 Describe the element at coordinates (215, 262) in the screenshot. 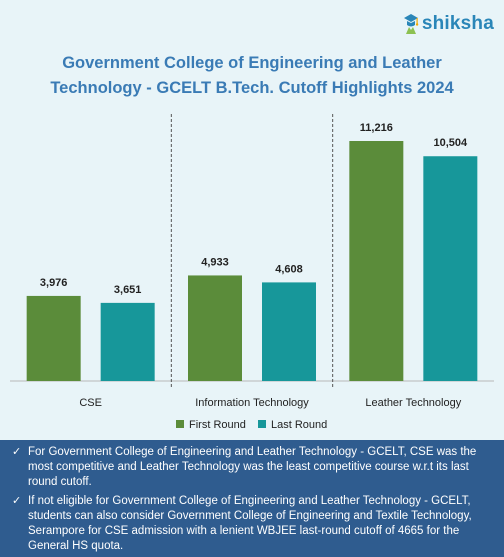

I see `data-label: 4,933` at that location.